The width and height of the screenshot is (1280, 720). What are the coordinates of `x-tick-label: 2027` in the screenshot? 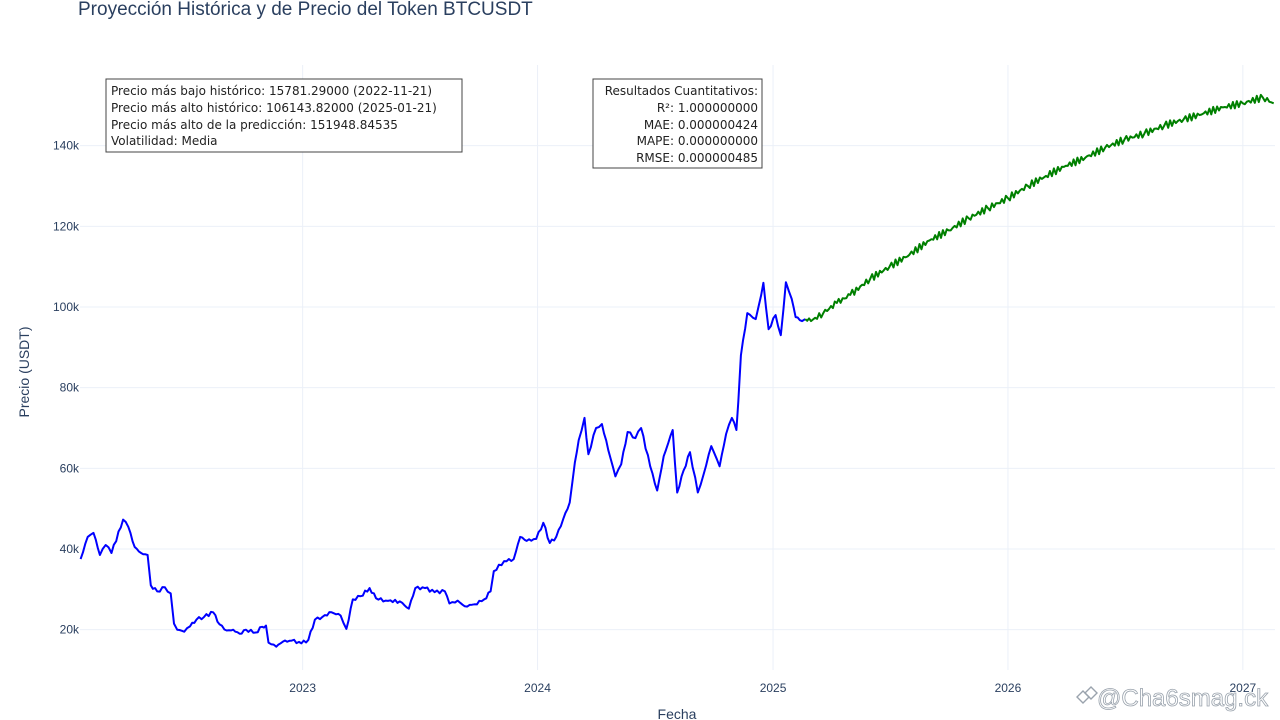 It's located at (1242, 688).